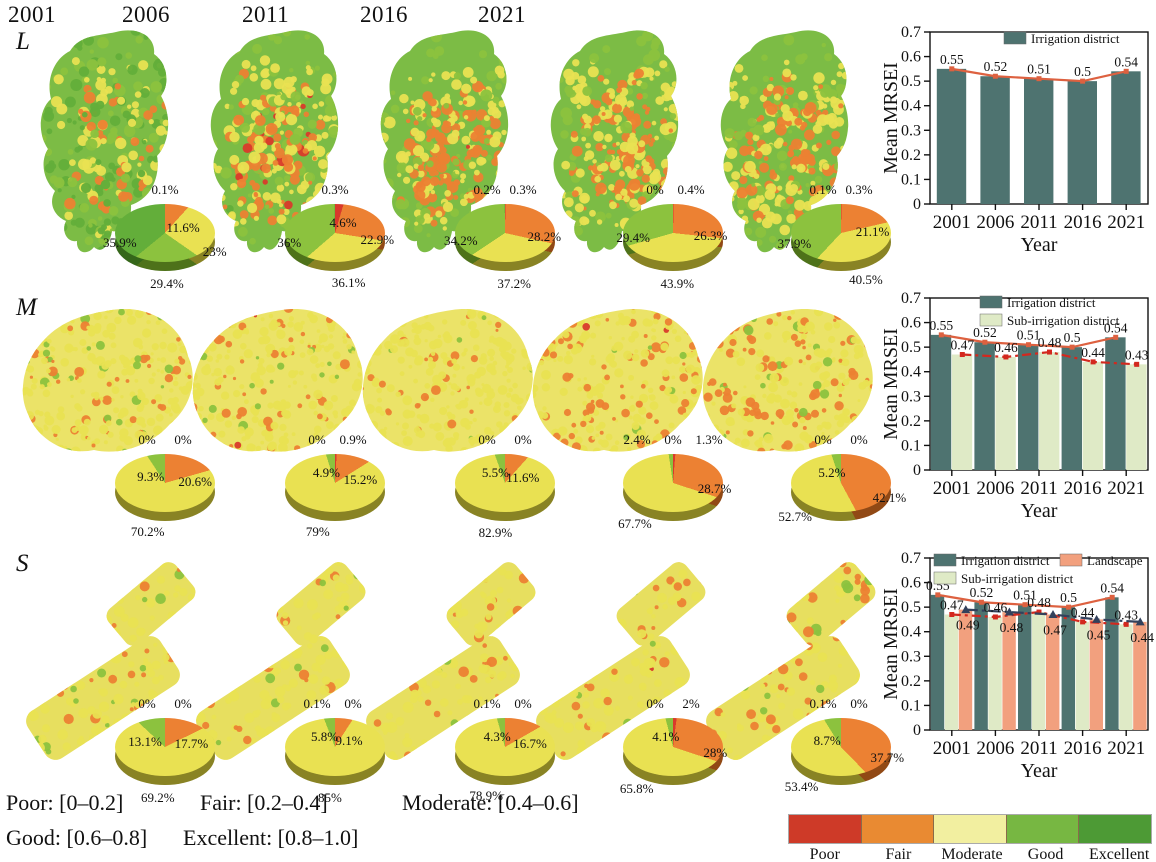 This screenshot has width=1156, height=862. What do you see at coordinates (673, 236) in the screenshot?
I see `pie-chart-L-2016: 26.3% 43.9% 29.4% 0% 0.4%` at bounding box center [673, 236].